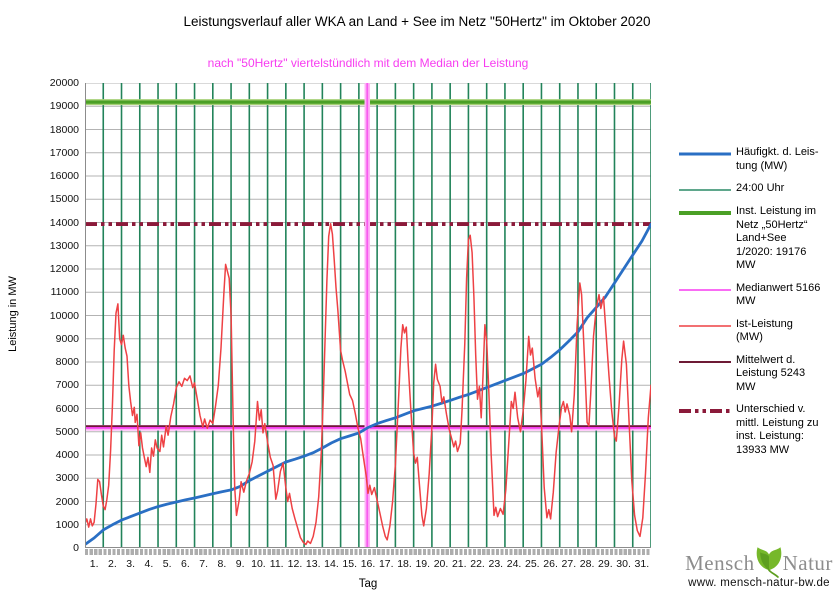 The width and height of the screenshot is (834, 600). Describe the element at coordinates (368, 584) in the screenshot. I see `x-axis-title: Tag` at that location.